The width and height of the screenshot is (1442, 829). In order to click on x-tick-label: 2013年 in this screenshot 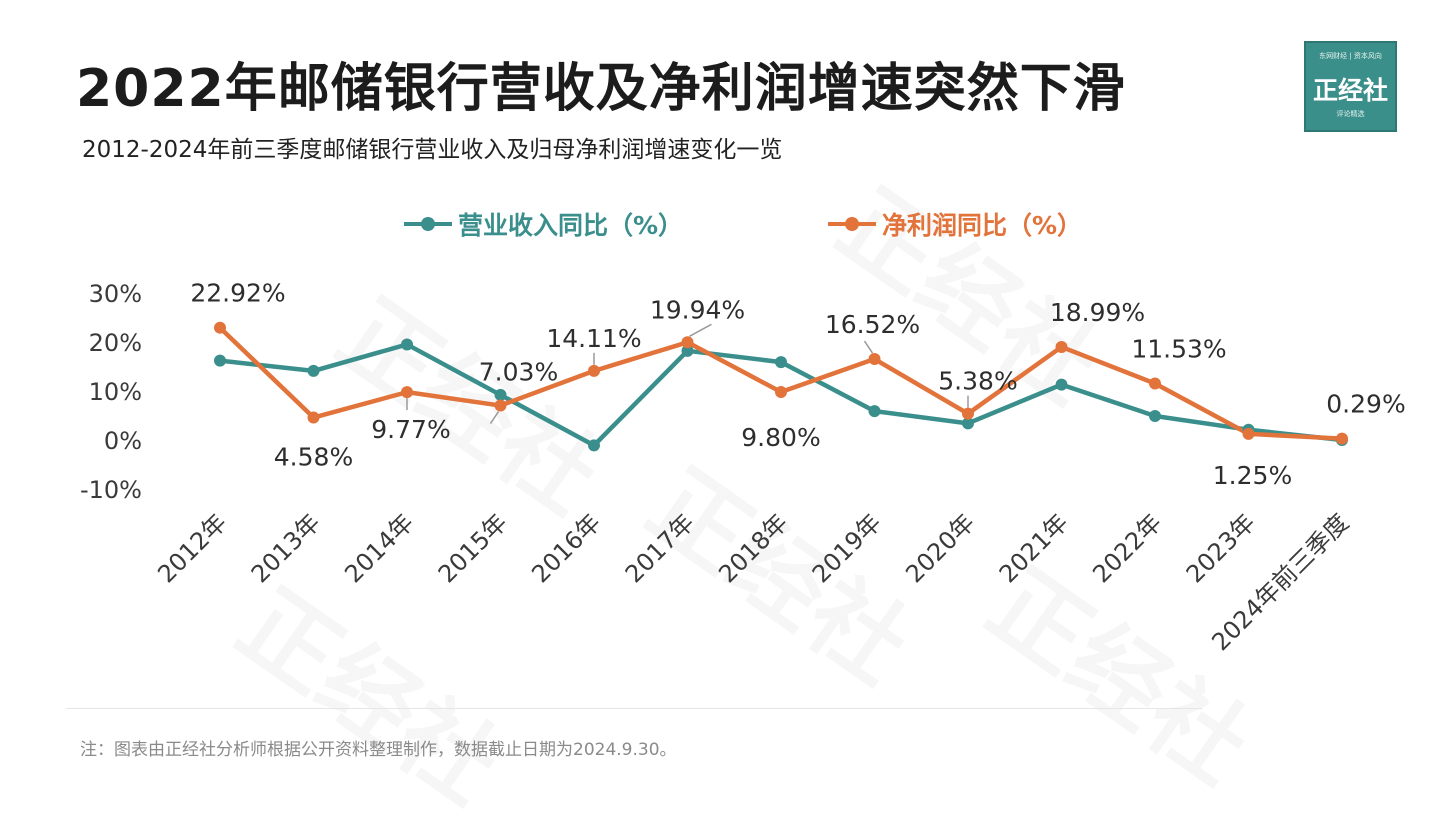, I will do `click(286, 548)`.